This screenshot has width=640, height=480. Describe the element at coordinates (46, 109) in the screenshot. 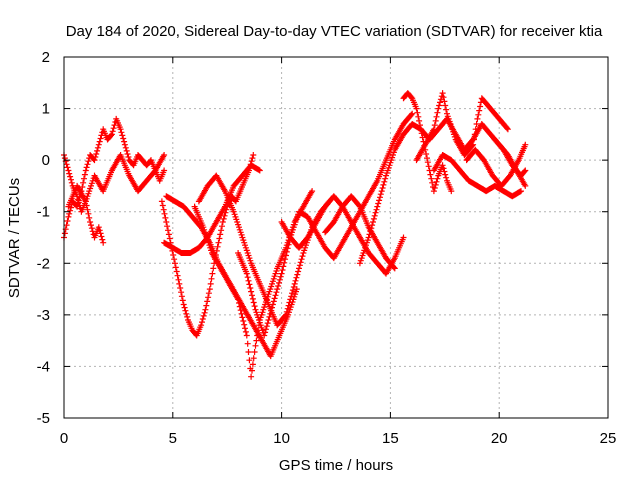

I see `y-tick-label: 1` at that location.